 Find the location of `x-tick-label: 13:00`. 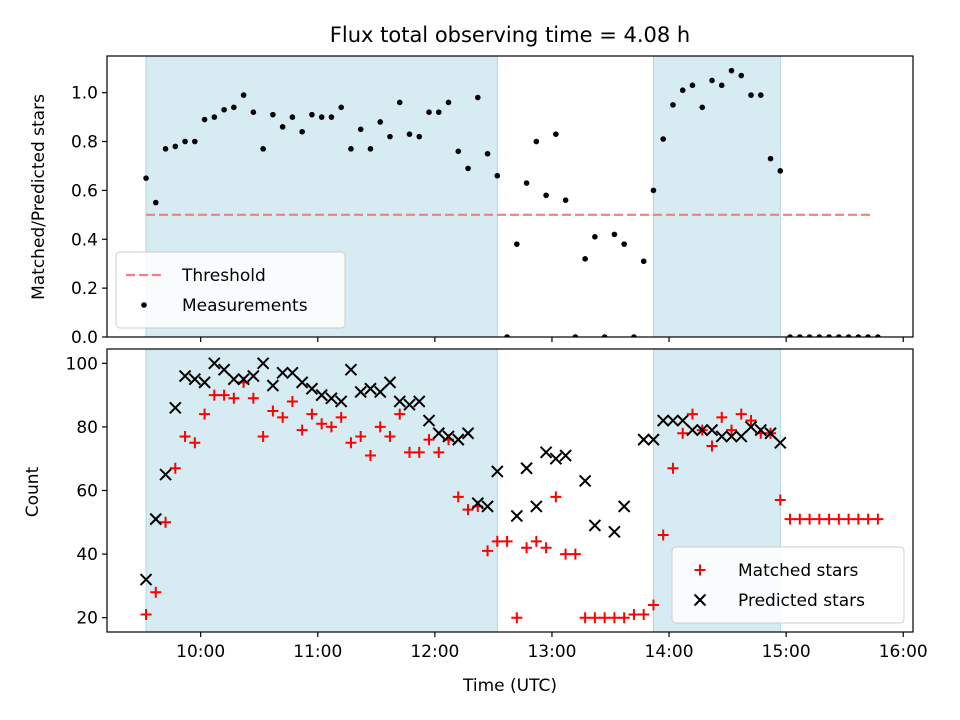

x-tick-label: 13:00 is located at coordinates (551, 652).